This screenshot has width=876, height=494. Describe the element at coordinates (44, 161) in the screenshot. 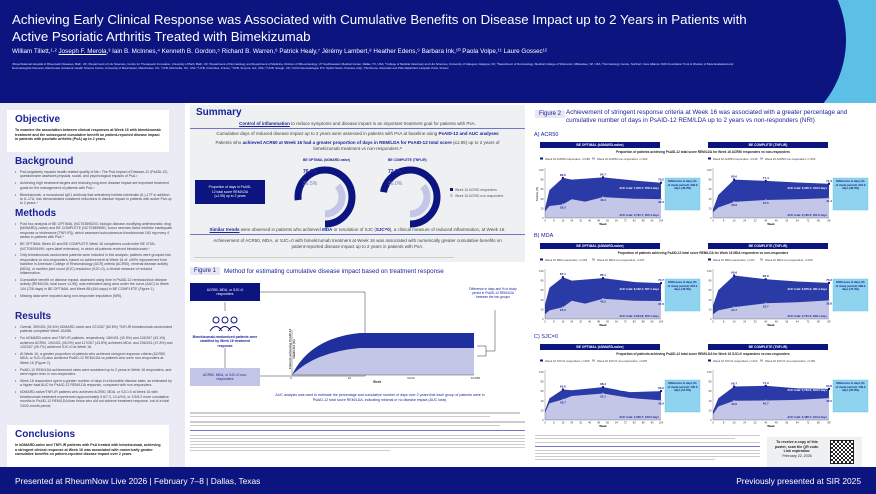

I see `background-heading: Background` at that location.